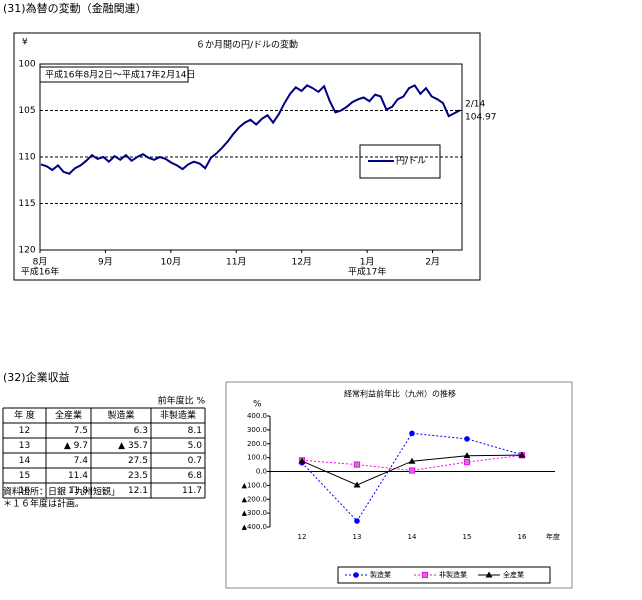  Describe the element at coordinates (301, 262) in the screenshot. I see `x-tick-label: 12月` at that location.